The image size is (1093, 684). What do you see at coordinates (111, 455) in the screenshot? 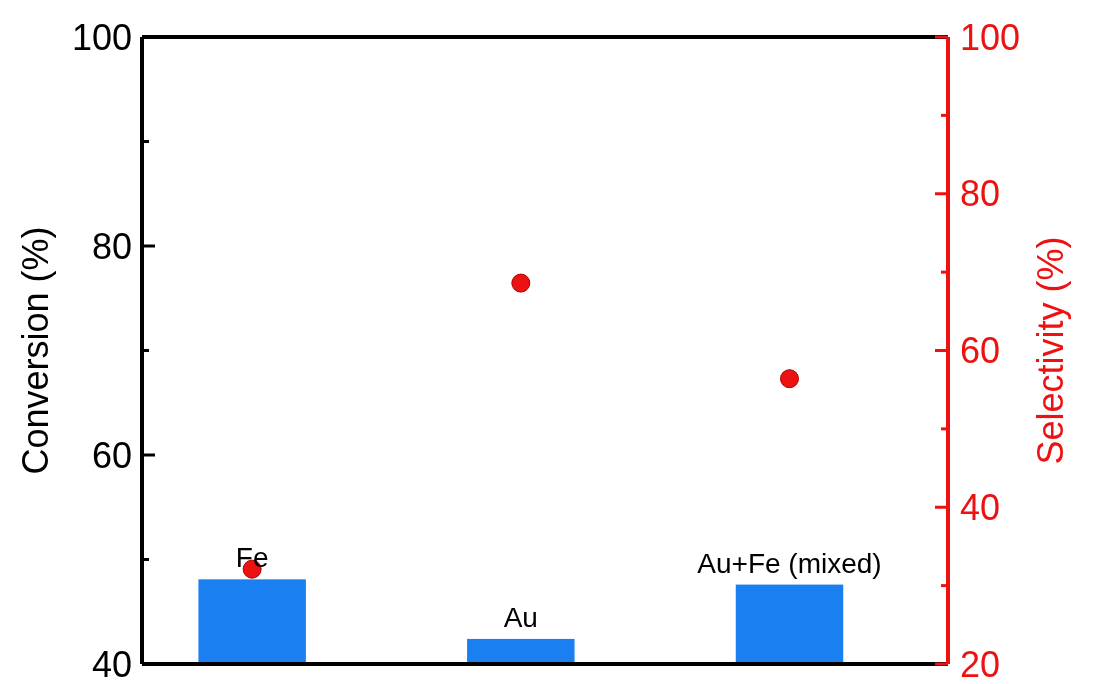
I see `y-tick-label: 60` at bounding box center [111, 455].